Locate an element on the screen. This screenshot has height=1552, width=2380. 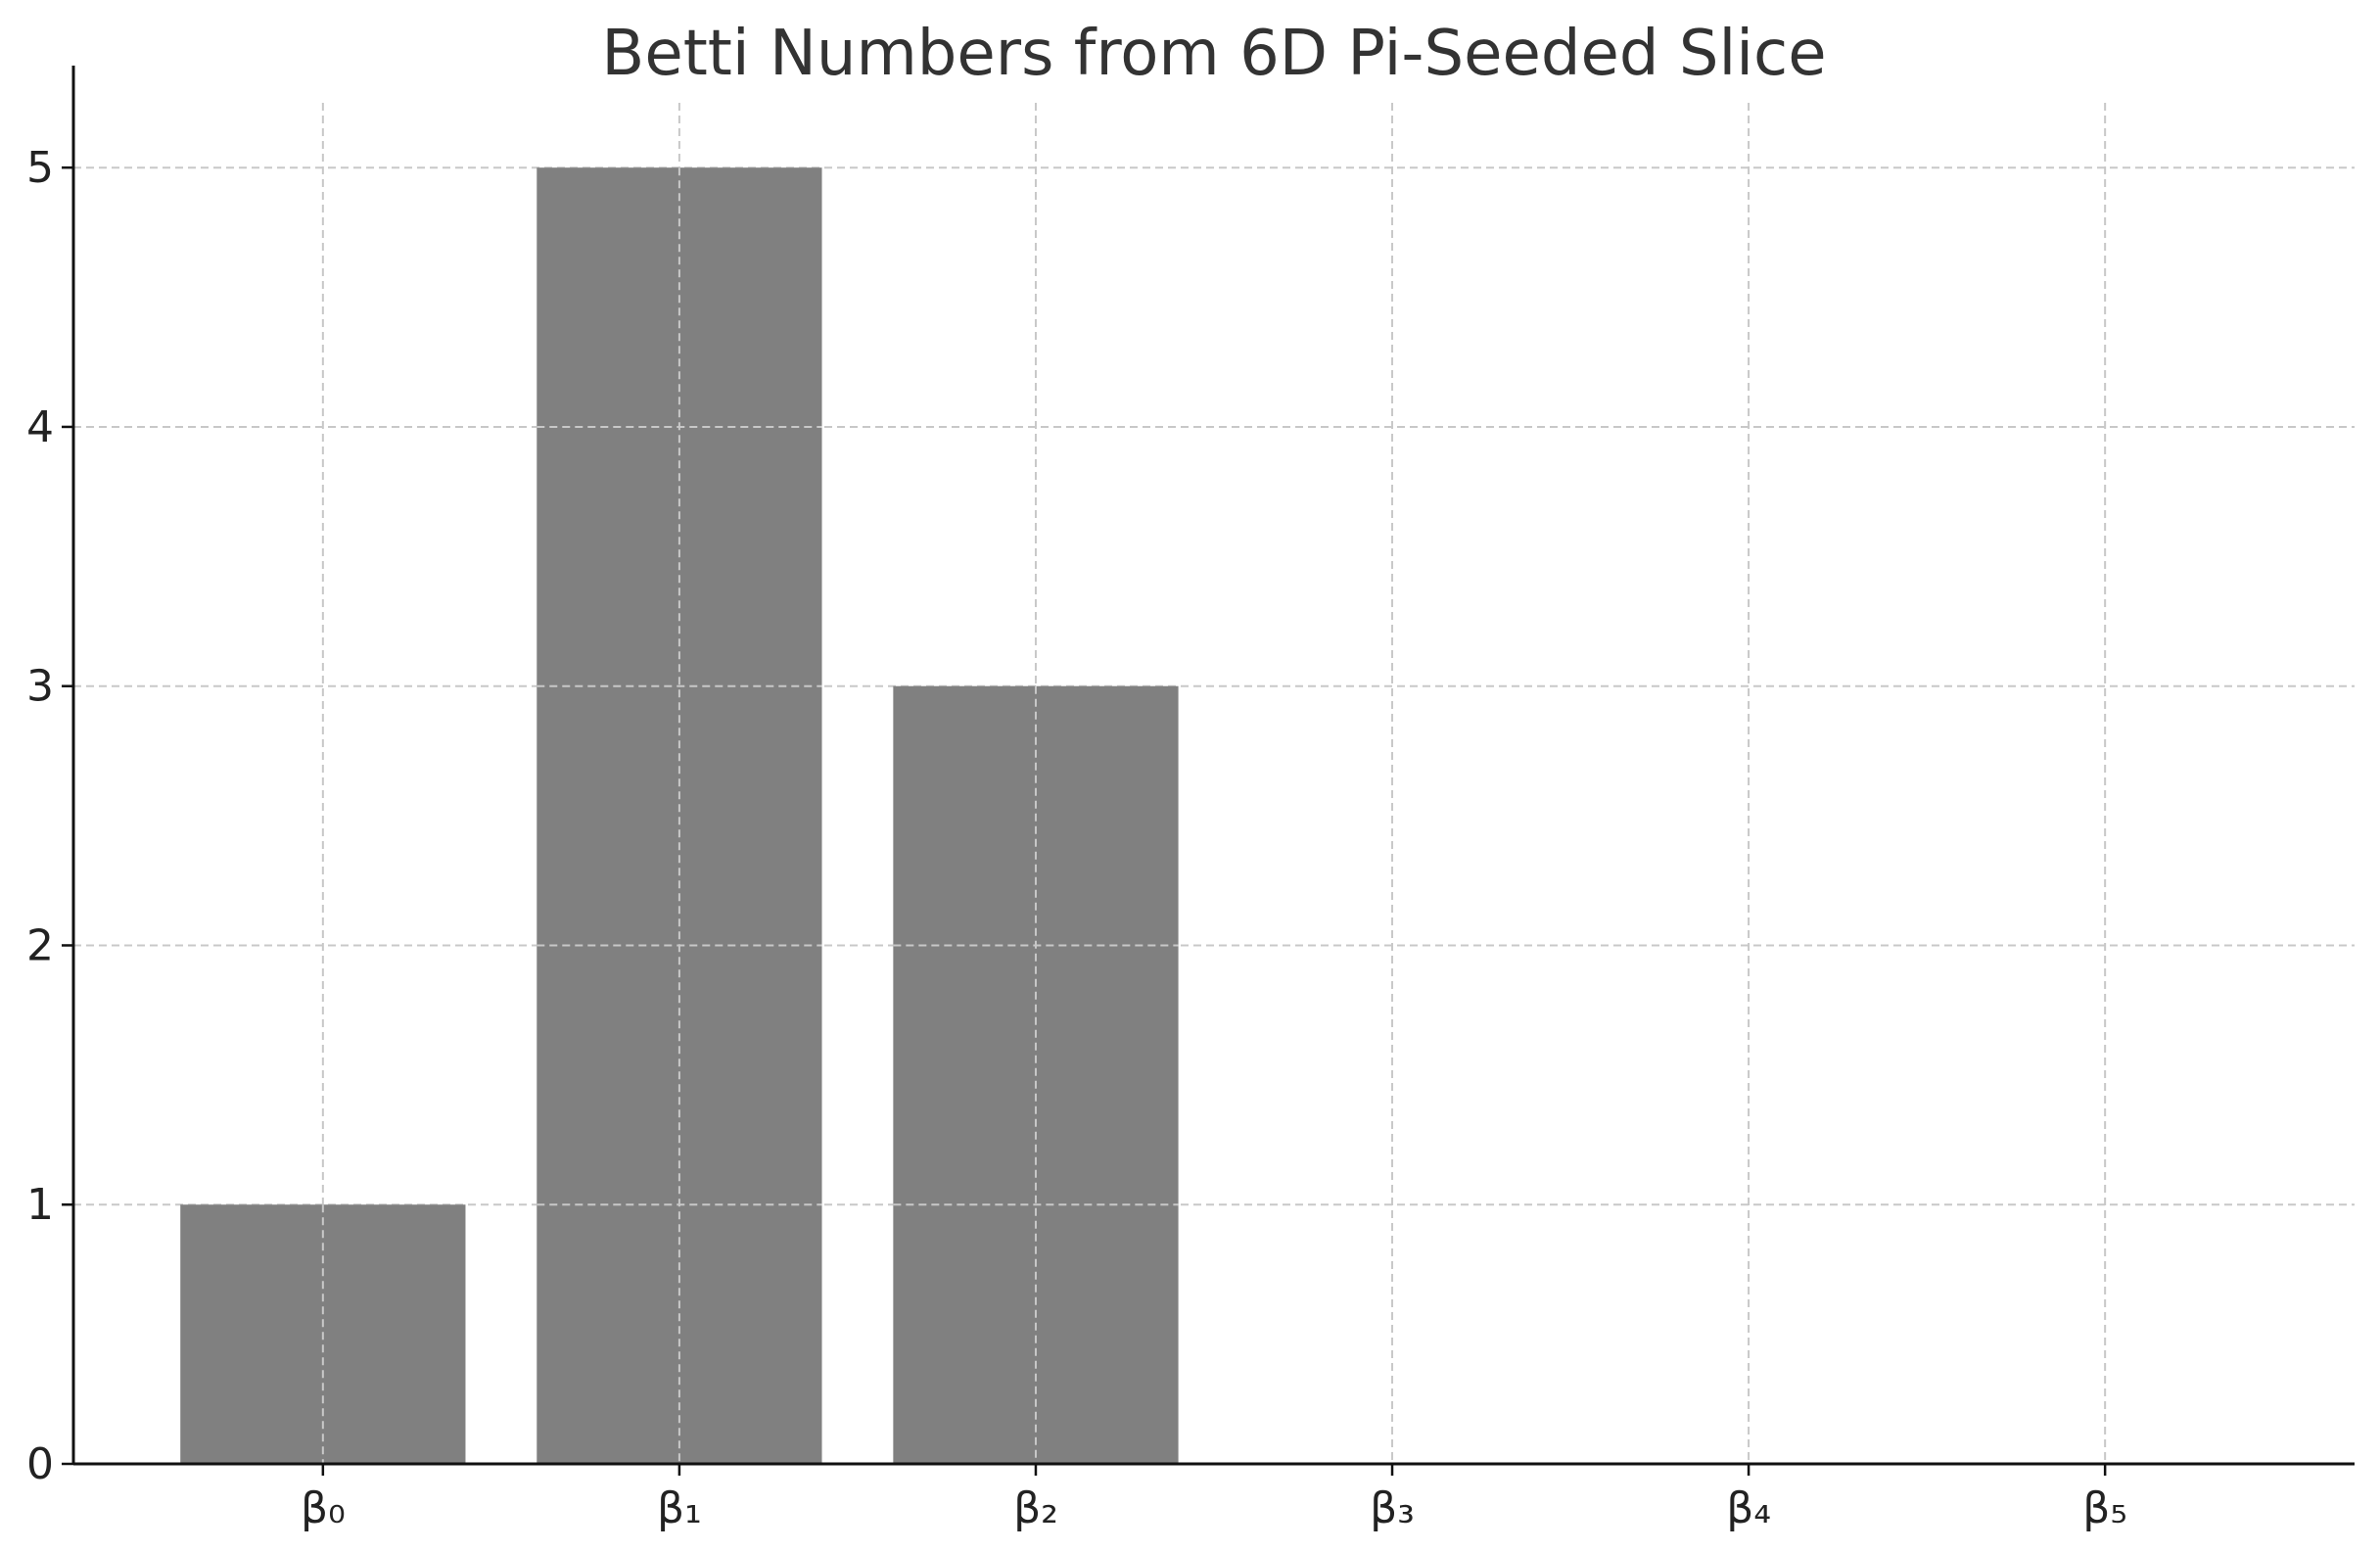
y-tick-label: 0 is located at coordinates (40, 1464).